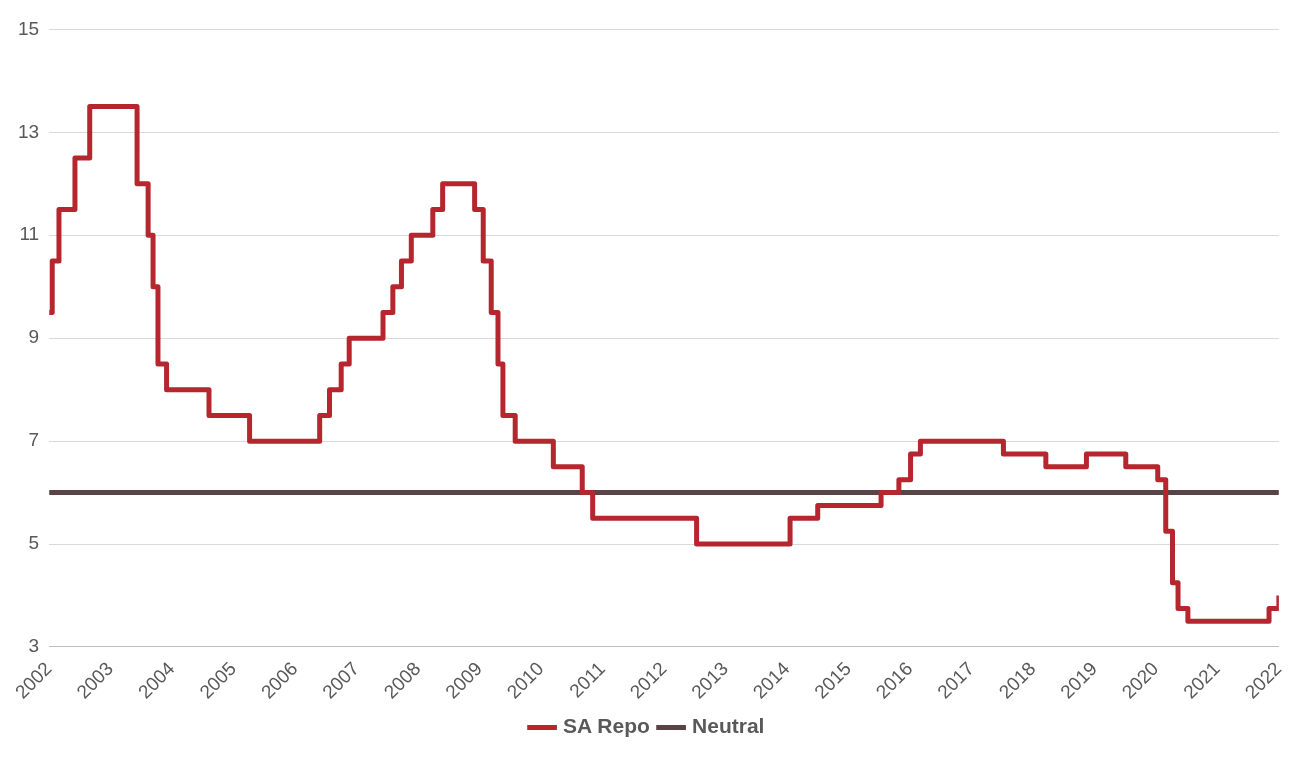  What do you see at coordinates (34, 440) in the screenshot?
I see `y-tick-label: 7` at bounding box center [34, 440].